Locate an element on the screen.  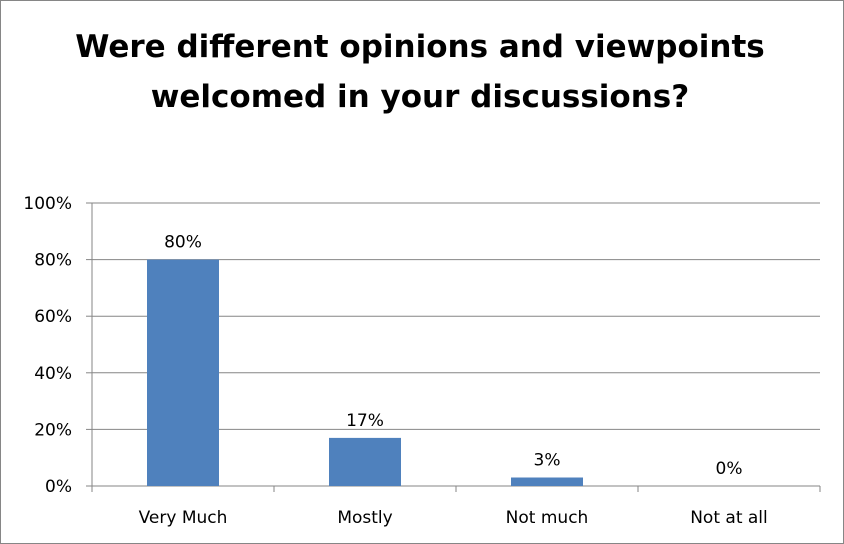
x-tick-label: Not at all is located at coordinates (729, 518).